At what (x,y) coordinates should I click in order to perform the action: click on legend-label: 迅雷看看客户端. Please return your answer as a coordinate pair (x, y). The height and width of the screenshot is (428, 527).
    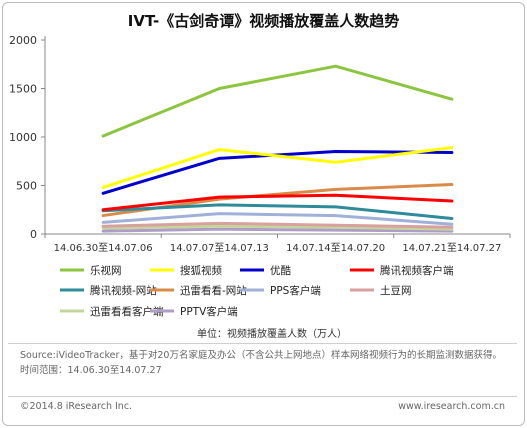
    Looking at the image, I should click on (127, 311).